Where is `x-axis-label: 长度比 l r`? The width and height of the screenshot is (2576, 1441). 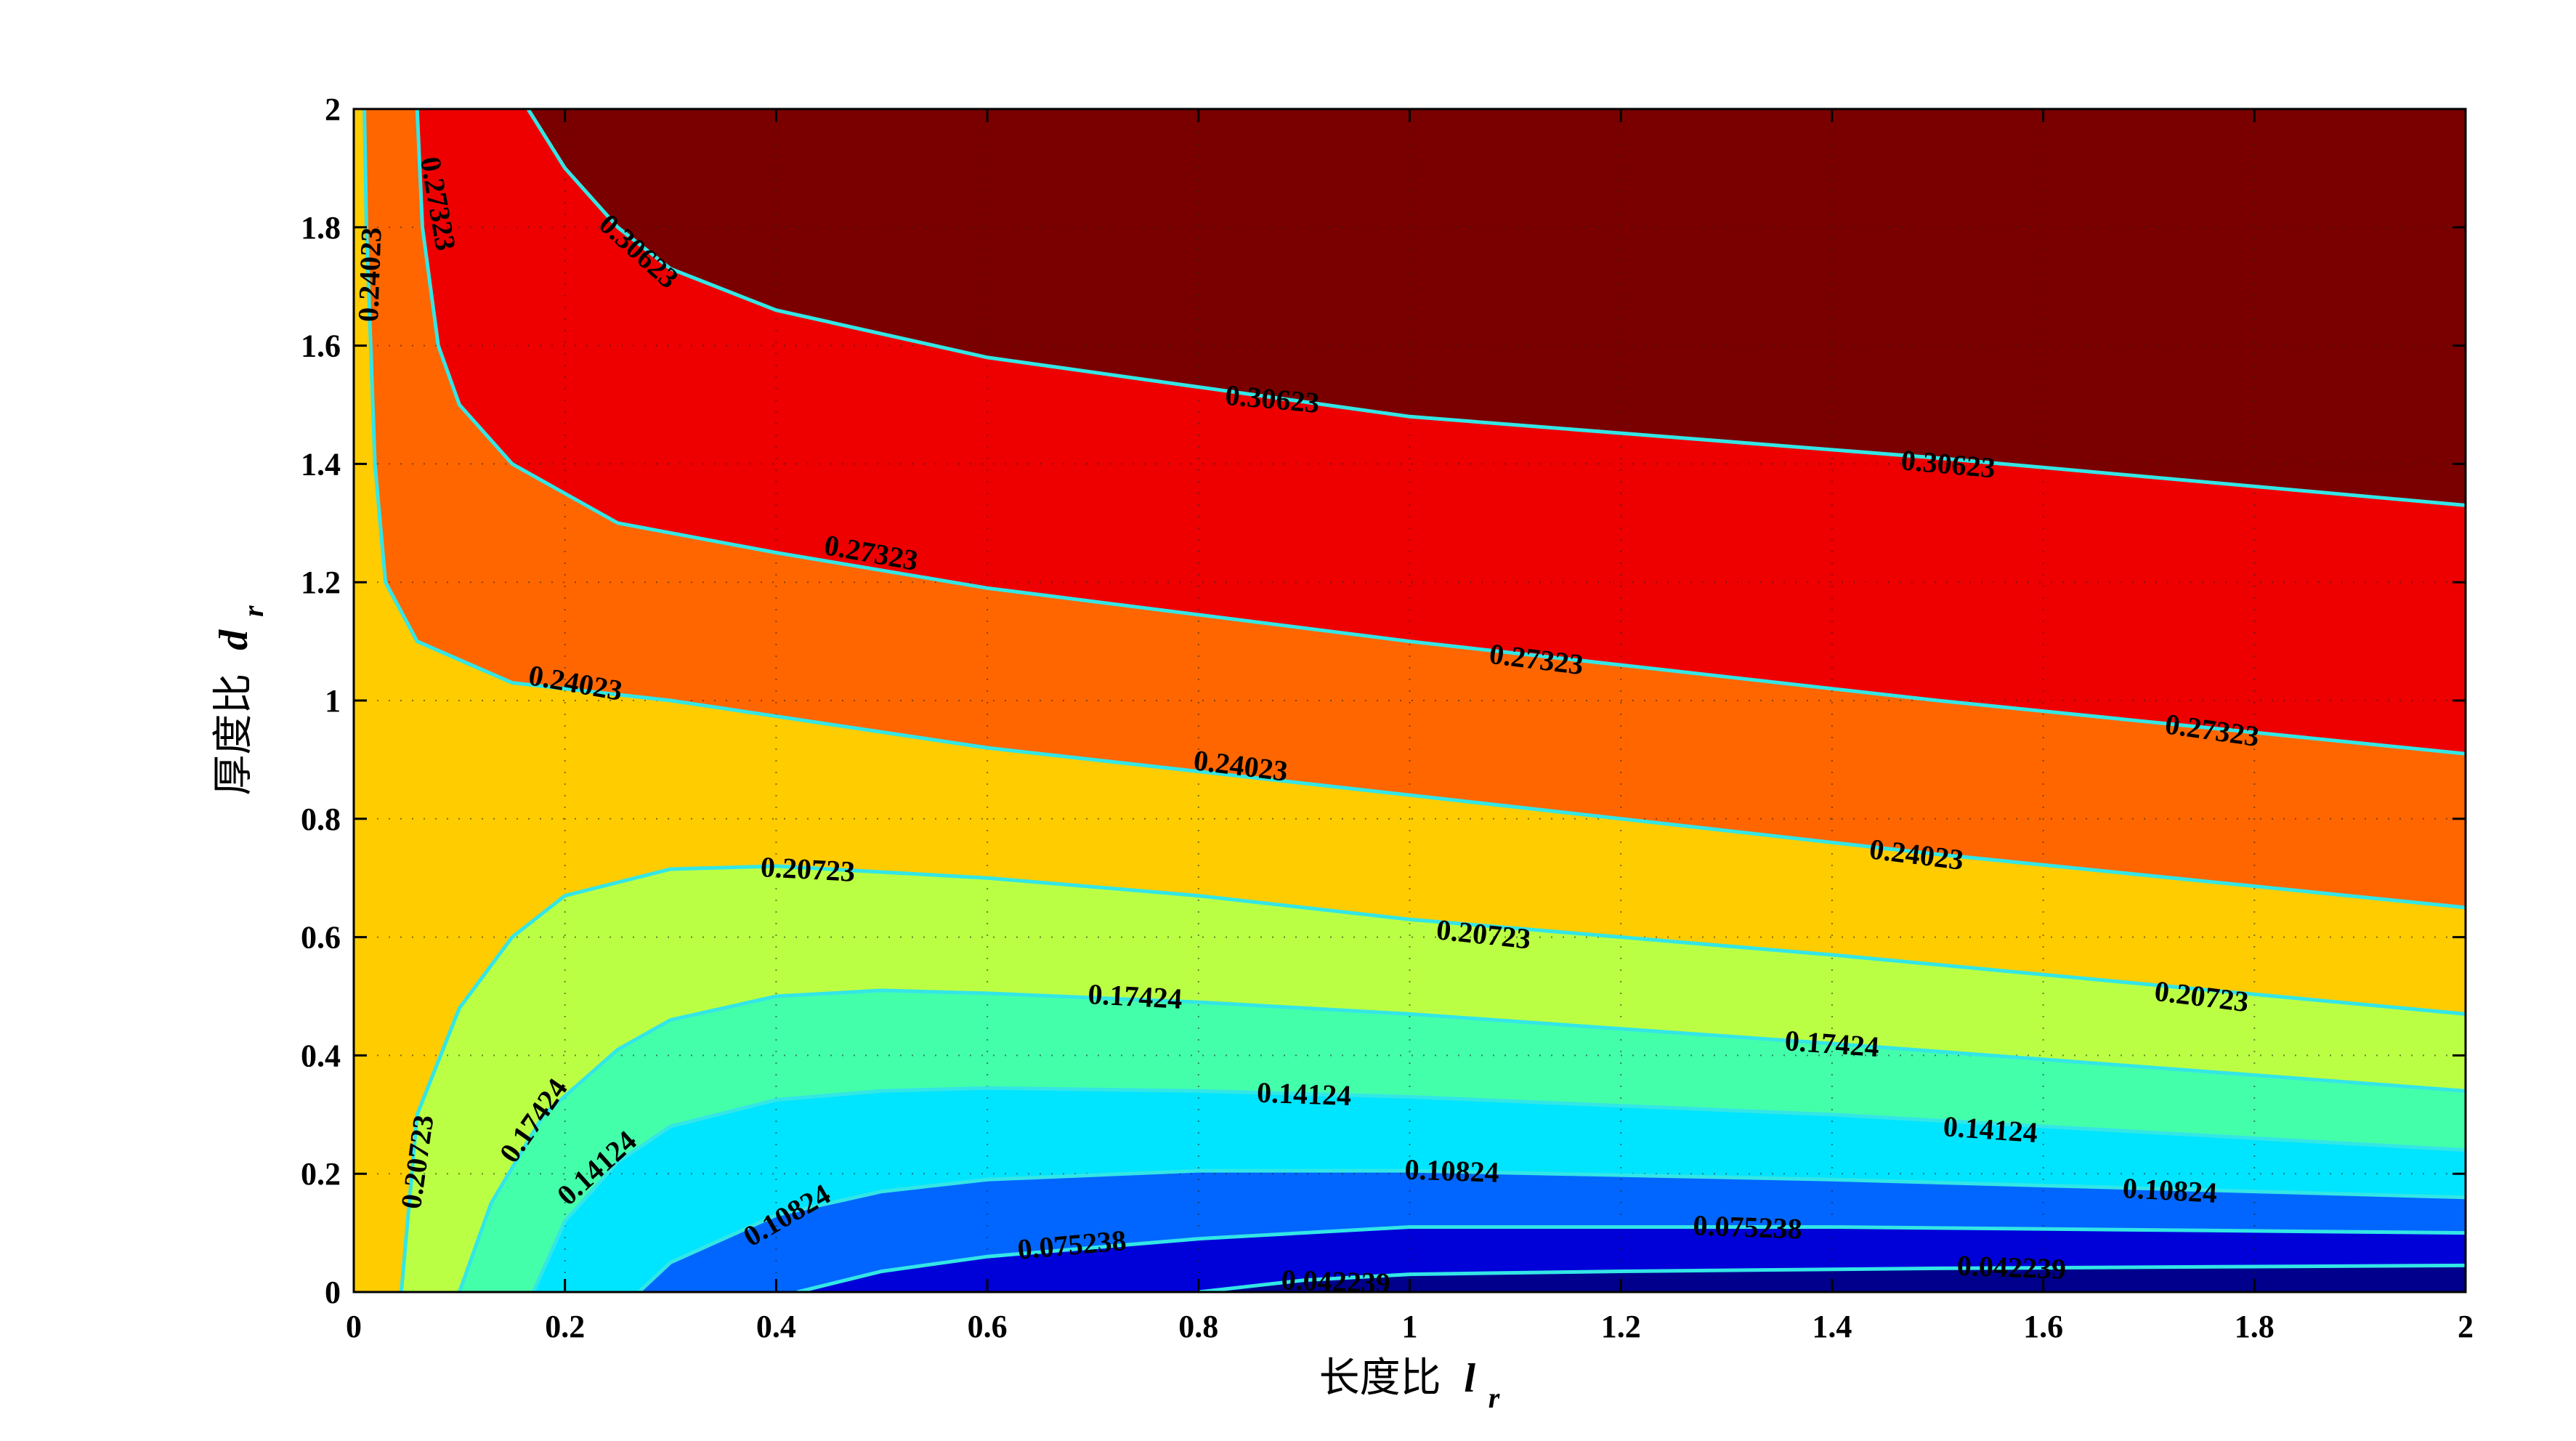
x-axis-label: 长度比 l r is located at coordinates (1409, 1384).